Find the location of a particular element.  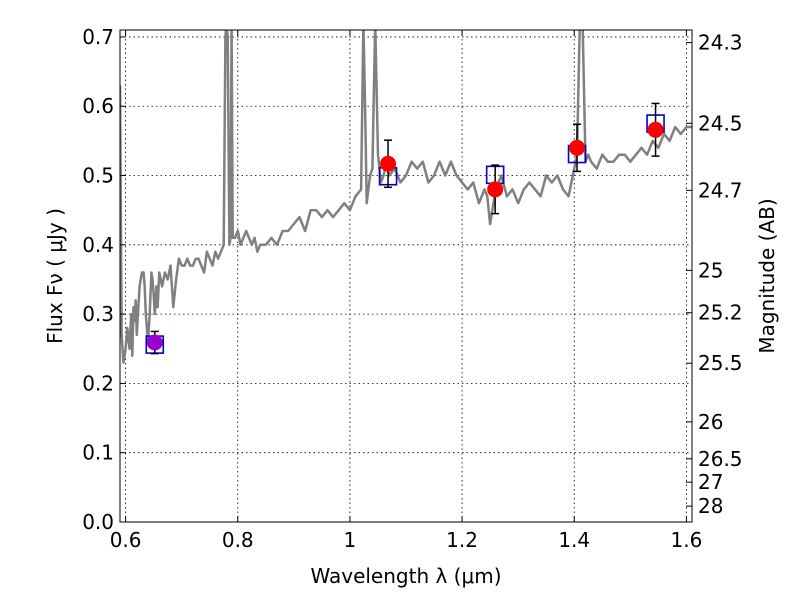

x-tick-label: 0.6 is located at coordinates (126, 540).